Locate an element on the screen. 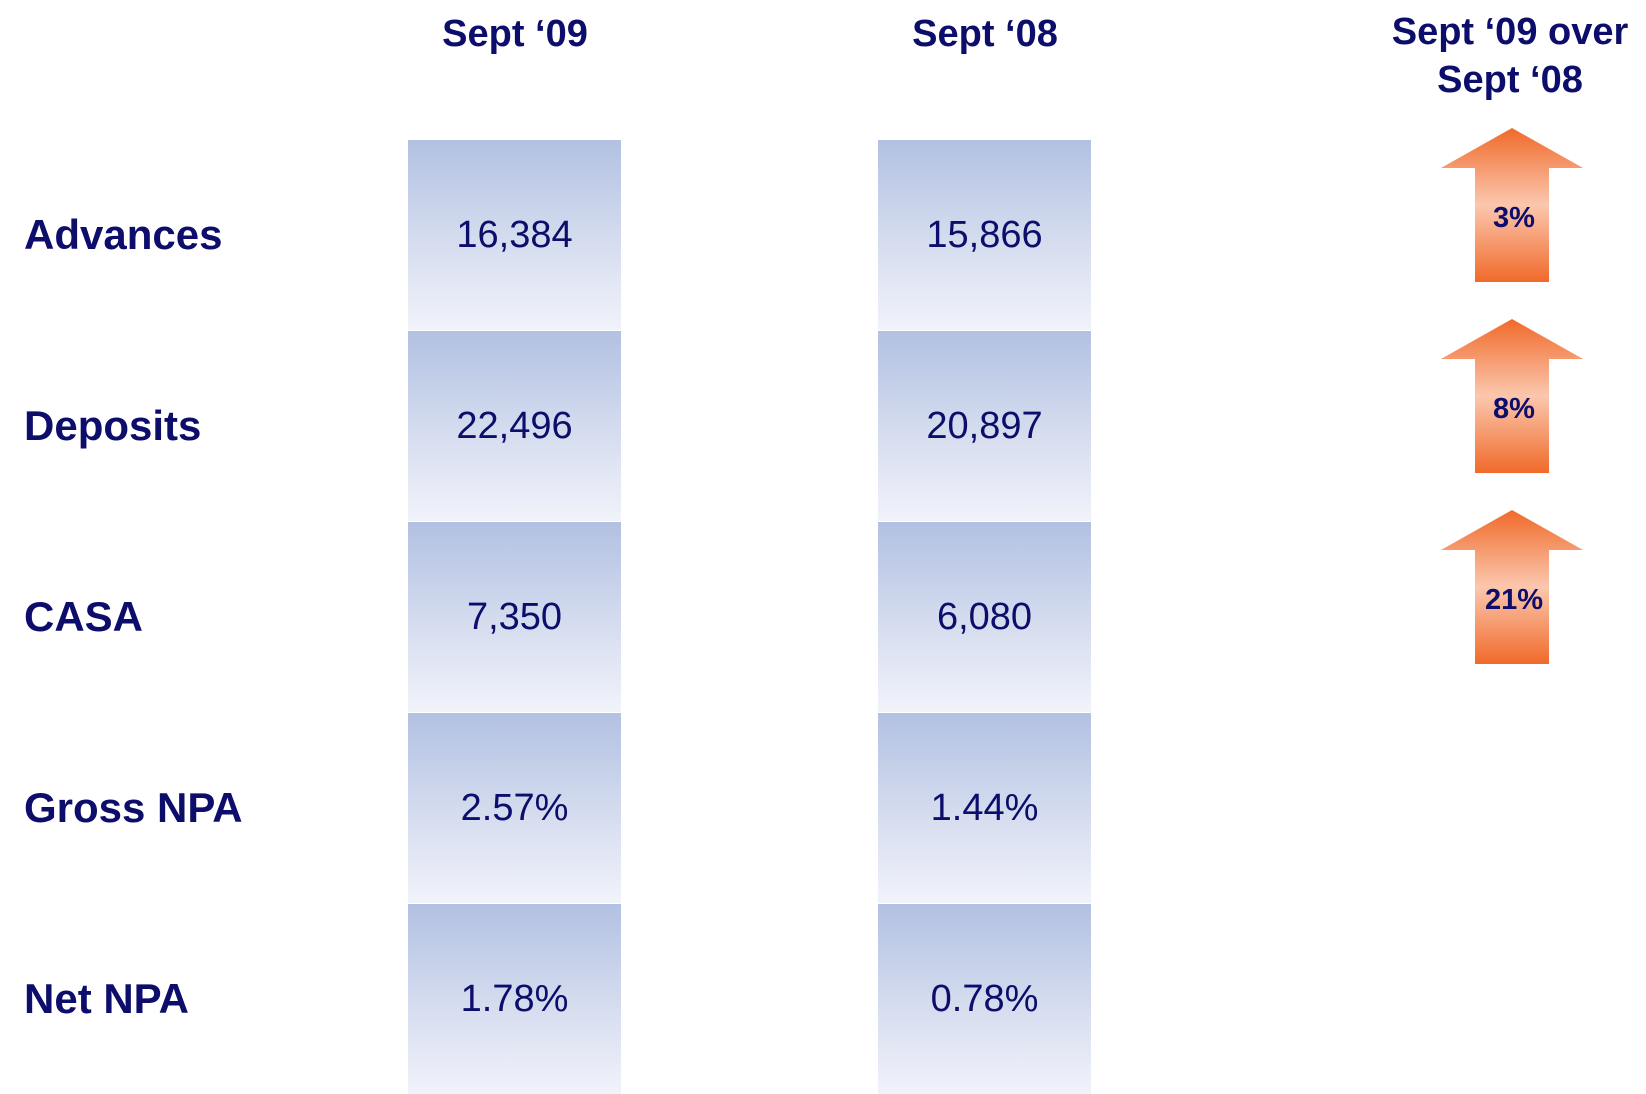  row-label: CASA is located at coordinates (84, 616).